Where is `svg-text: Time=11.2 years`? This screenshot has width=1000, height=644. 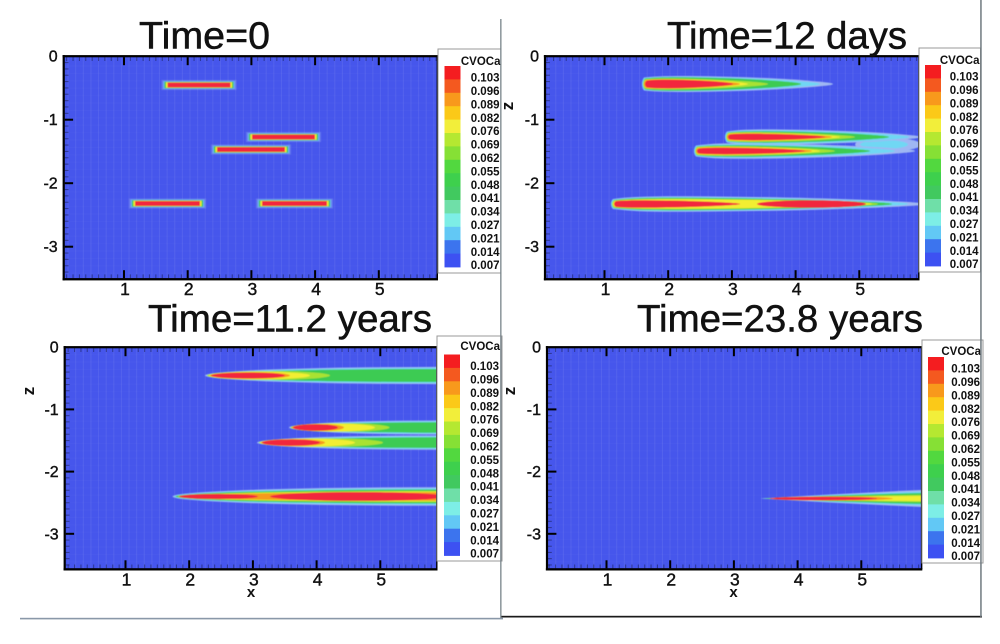
svg-text: Time=11.2 years is located at coordinates (290, 320).